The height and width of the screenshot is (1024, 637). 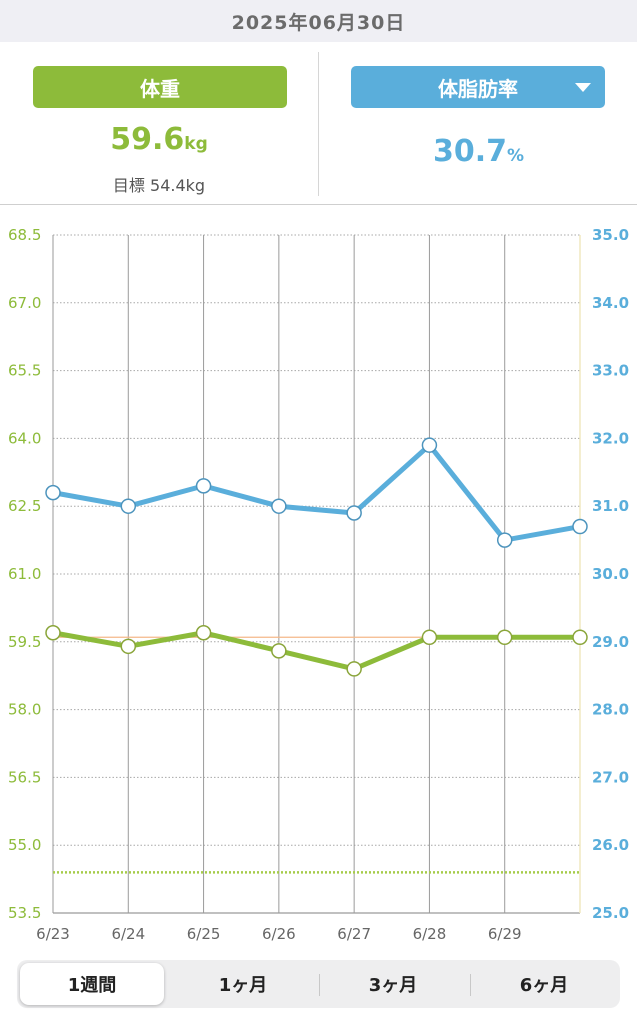 I want to click on x-tick-label: 6/23, so click(x=53, y=934).